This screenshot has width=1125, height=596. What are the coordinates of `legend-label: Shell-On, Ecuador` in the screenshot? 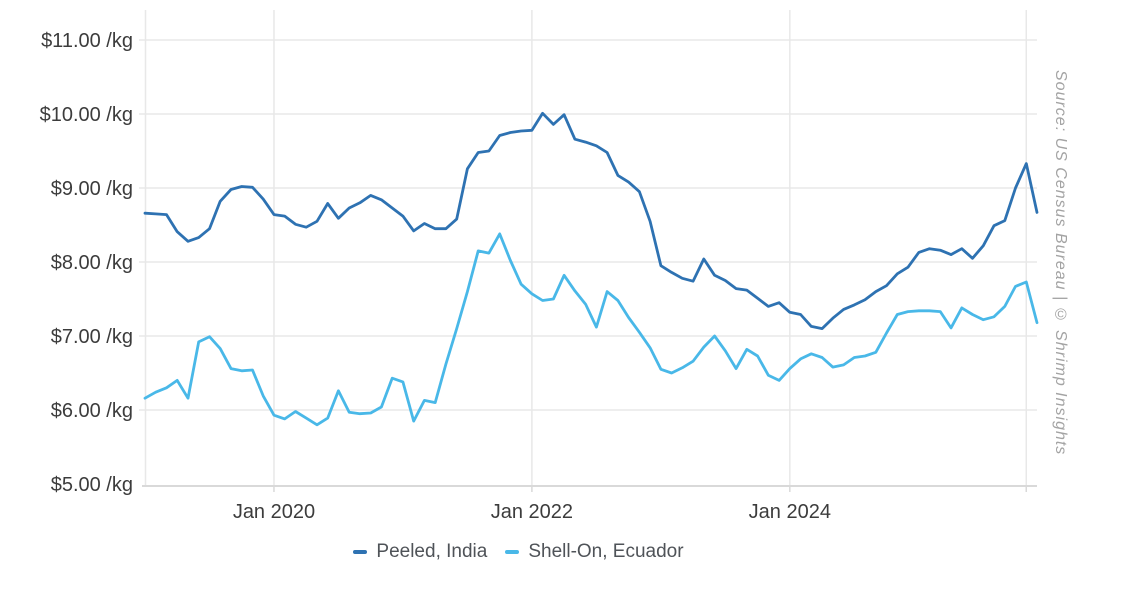 It's located at (606, 551).